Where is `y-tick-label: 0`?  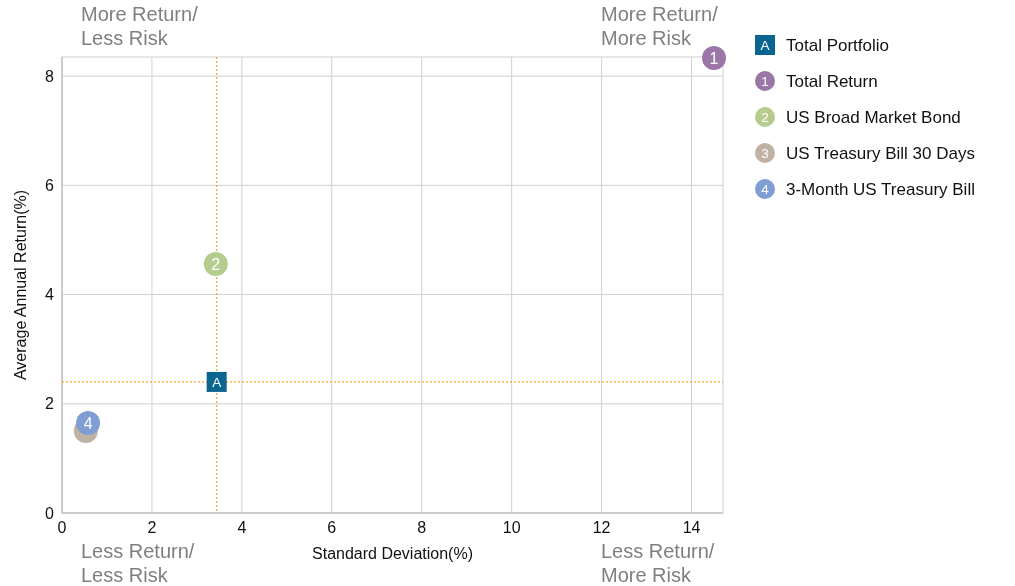 y-tick-label: 0 is located at coordinates (50, 513).